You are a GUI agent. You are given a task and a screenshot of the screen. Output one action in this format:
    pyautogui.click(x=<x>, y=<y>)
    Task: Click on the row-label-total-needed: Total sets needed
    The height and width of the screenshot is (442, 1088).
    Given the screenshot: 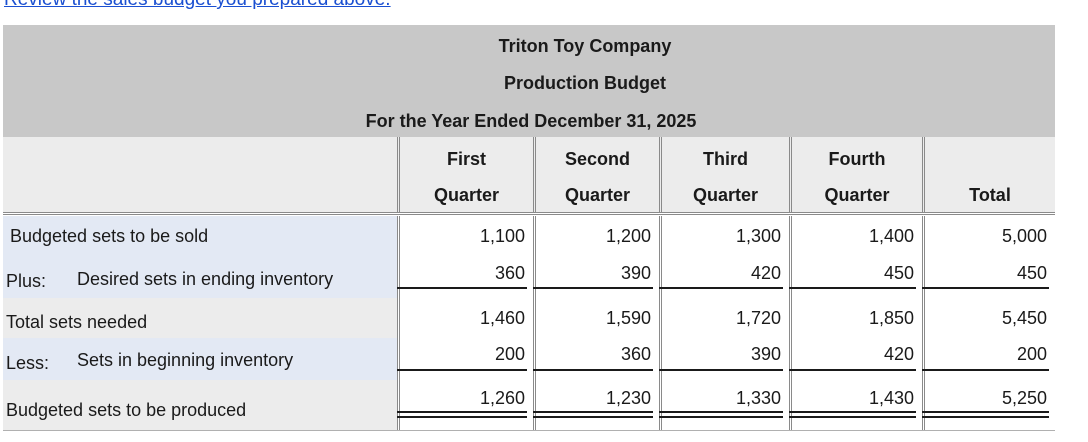 What is the action you would take?
    pyautogui.click(x=200, y=318)
    